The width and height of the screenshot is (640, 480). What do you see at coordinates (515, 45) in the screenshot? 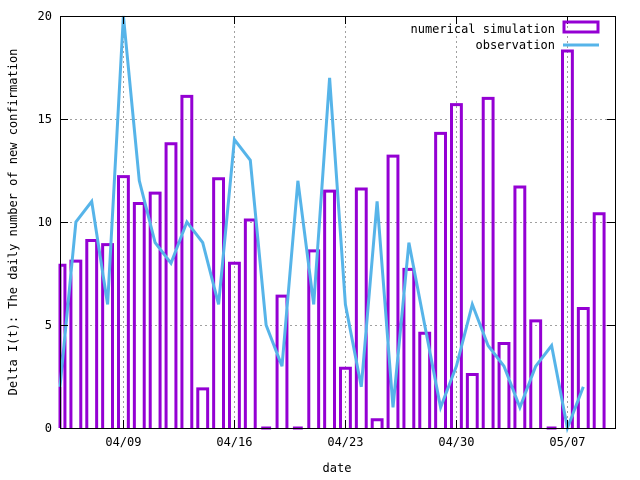
I see `legend-label-observation: observation` at bounding box center [515, 45].